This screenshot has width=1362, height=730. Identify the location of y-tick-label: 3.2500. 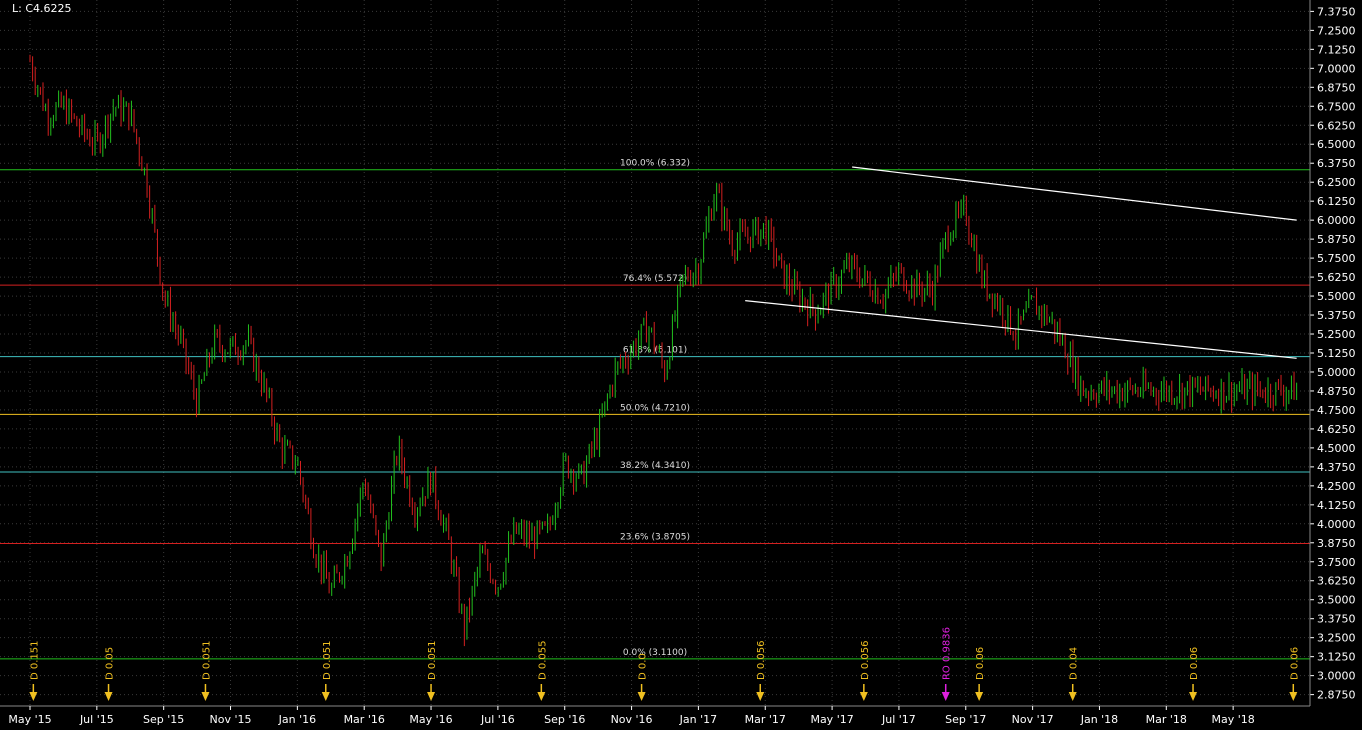
(1336, 638).